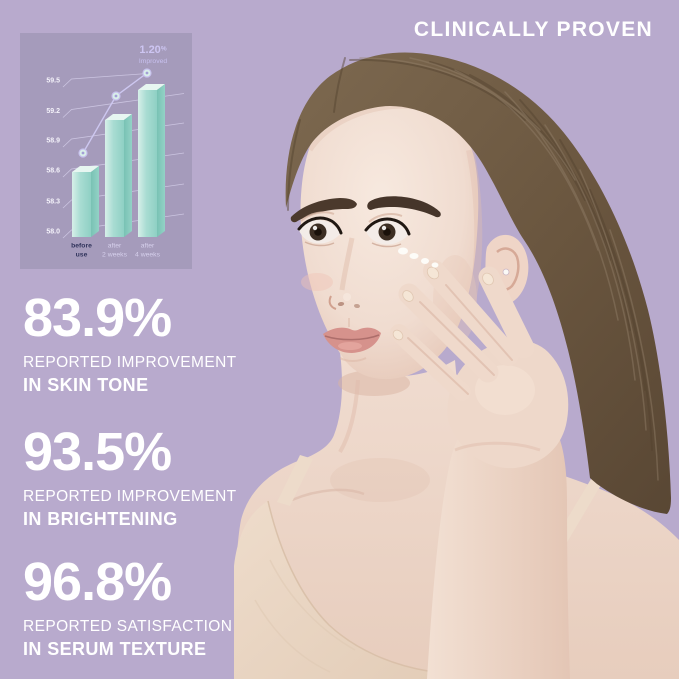  Describe the element at coordinates (82, 255) in the screenshot. I see `x-label-before-use-2: use` at that location.